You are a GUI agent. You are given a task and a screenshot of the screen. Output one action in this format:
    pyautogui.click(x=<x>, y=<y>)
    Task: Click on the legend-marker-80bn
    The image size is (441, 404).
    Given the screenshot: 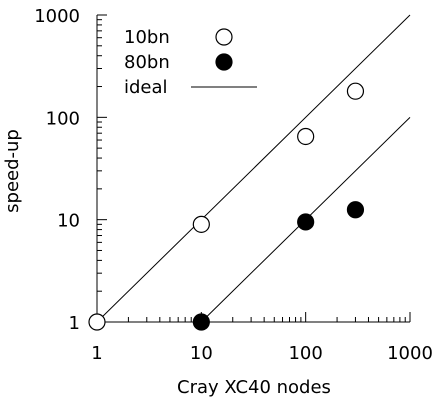 What is the action you would take?
    pyautogui.click(x=224, y=62)
    